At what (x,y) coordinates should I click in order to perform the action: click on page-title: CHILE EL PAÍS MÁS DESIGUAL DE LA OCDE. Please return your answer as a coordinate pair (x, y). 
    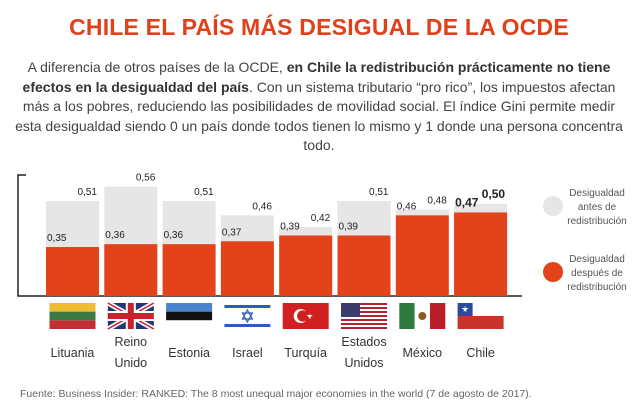
    Looking at the image, I should click on (319, 27).